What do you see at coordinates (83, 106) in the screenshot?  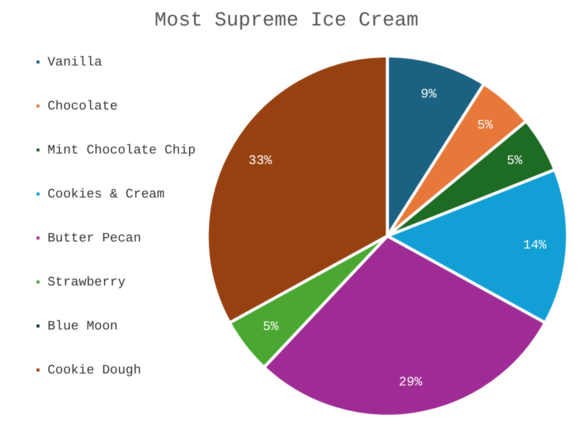 I see `legend-label: Chocolate` at bounding box center [83, 106].